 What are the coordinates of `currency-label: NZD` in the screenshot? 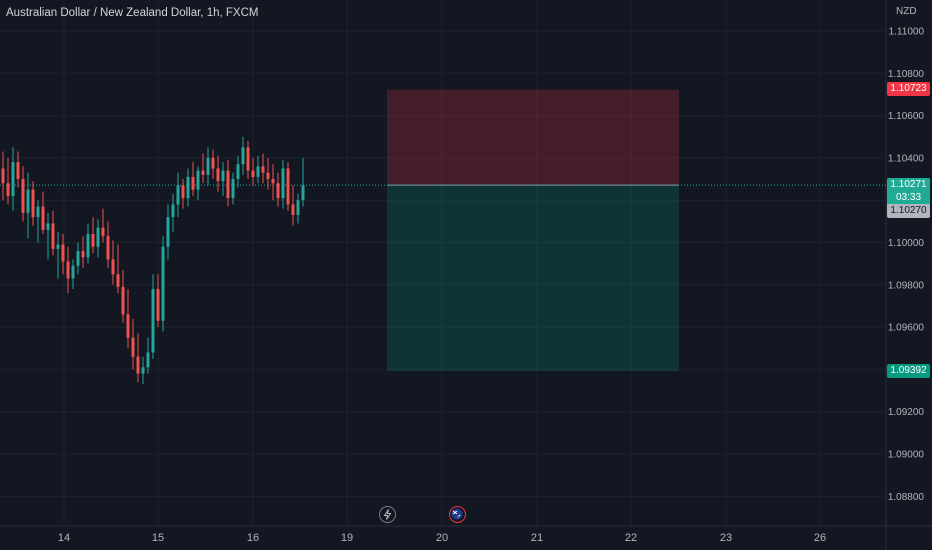 It's located at (906, 11).